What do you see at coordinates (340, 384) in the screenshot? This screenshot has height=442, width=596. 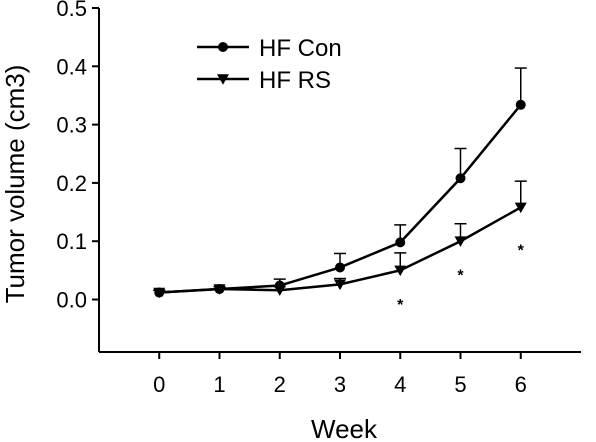 I see `x-tick-label: 3` at bounding box center [340, 384].